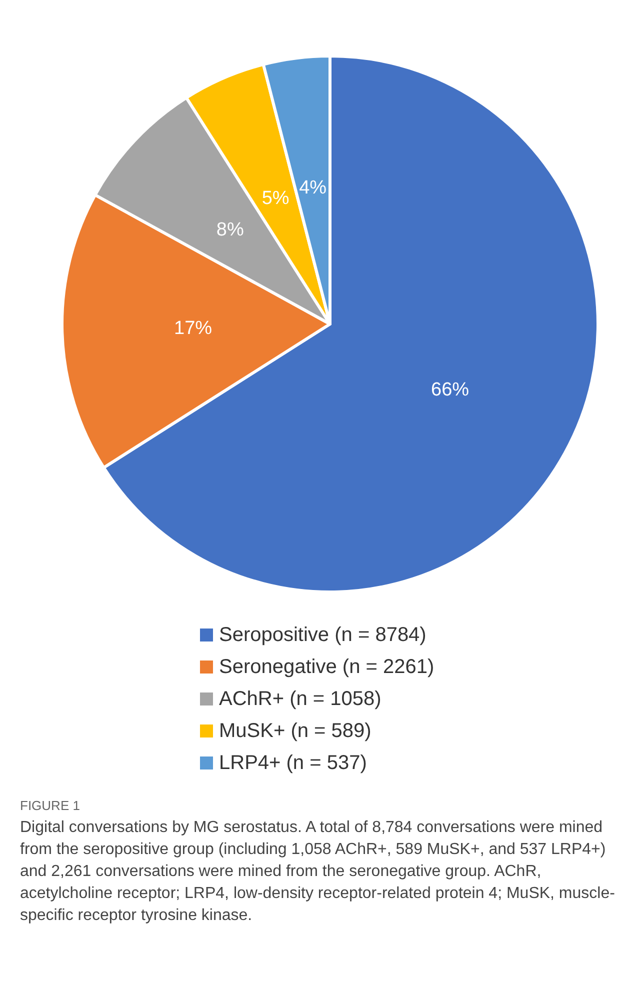 This screenshot has width=642, height=994. I want to click on data-label: 66%, so click(450, 390).